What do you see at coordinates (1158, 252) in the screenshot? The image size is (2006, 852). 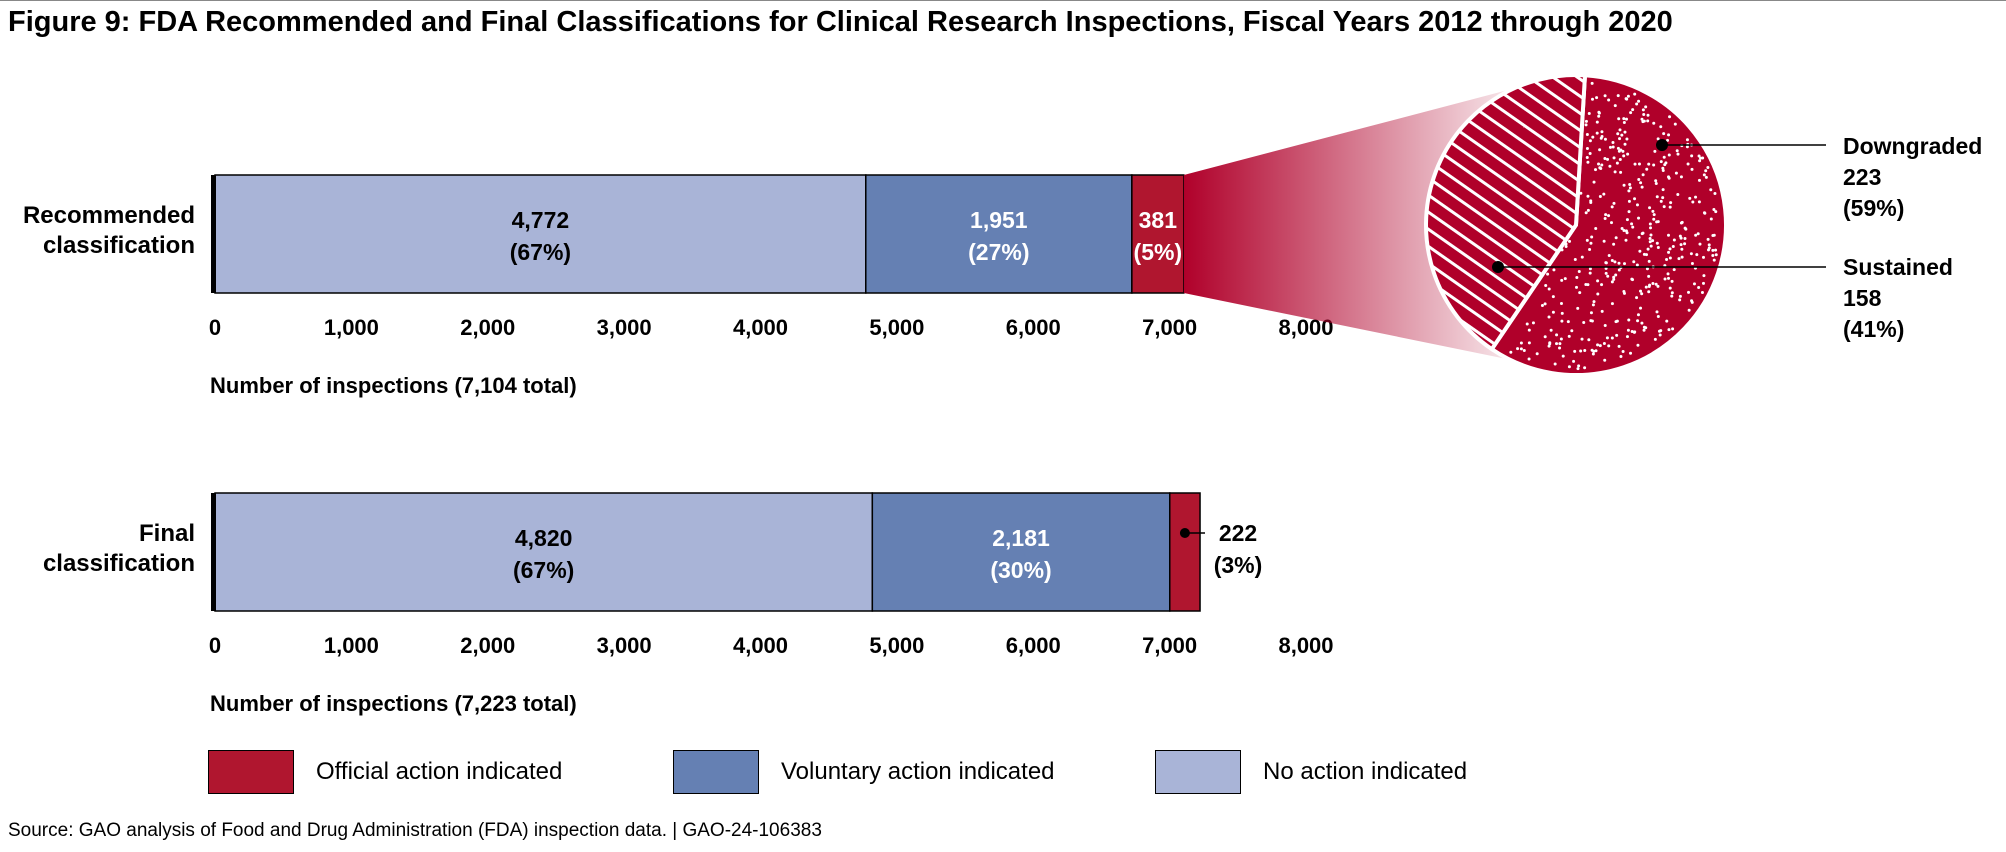 I see `recommended-pct-label-official: (5%)` at bounding box center [1158, 252].